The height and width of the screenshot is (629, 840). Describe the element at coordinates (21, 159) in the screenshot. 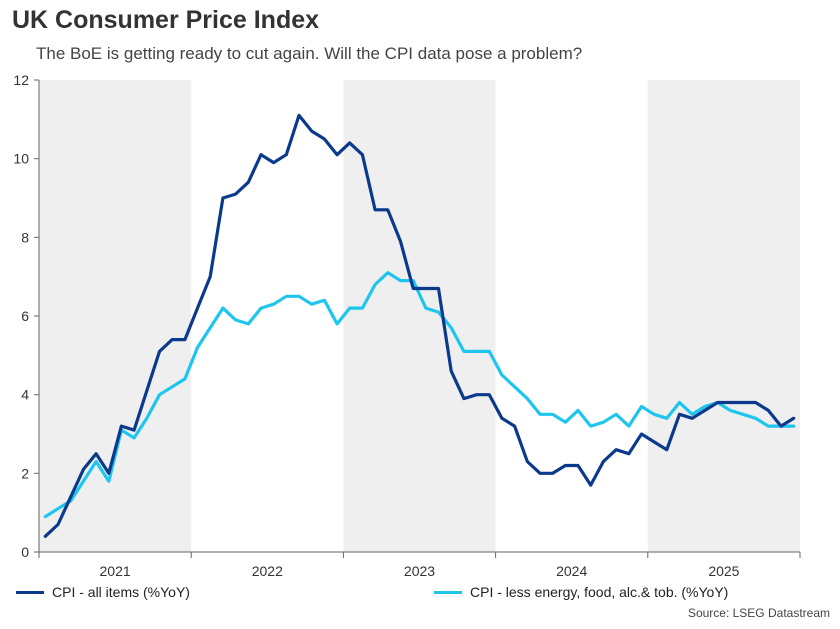

I see `y-tick-label-10: 10` at that location.